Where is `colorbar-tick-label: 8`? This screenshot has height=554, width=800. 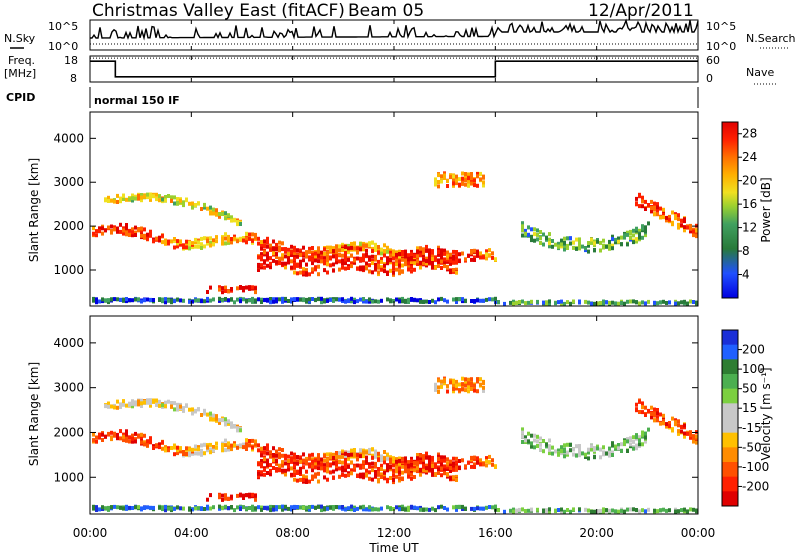 colorbar-tick-label: 8 is located at coordinates (746, 251).